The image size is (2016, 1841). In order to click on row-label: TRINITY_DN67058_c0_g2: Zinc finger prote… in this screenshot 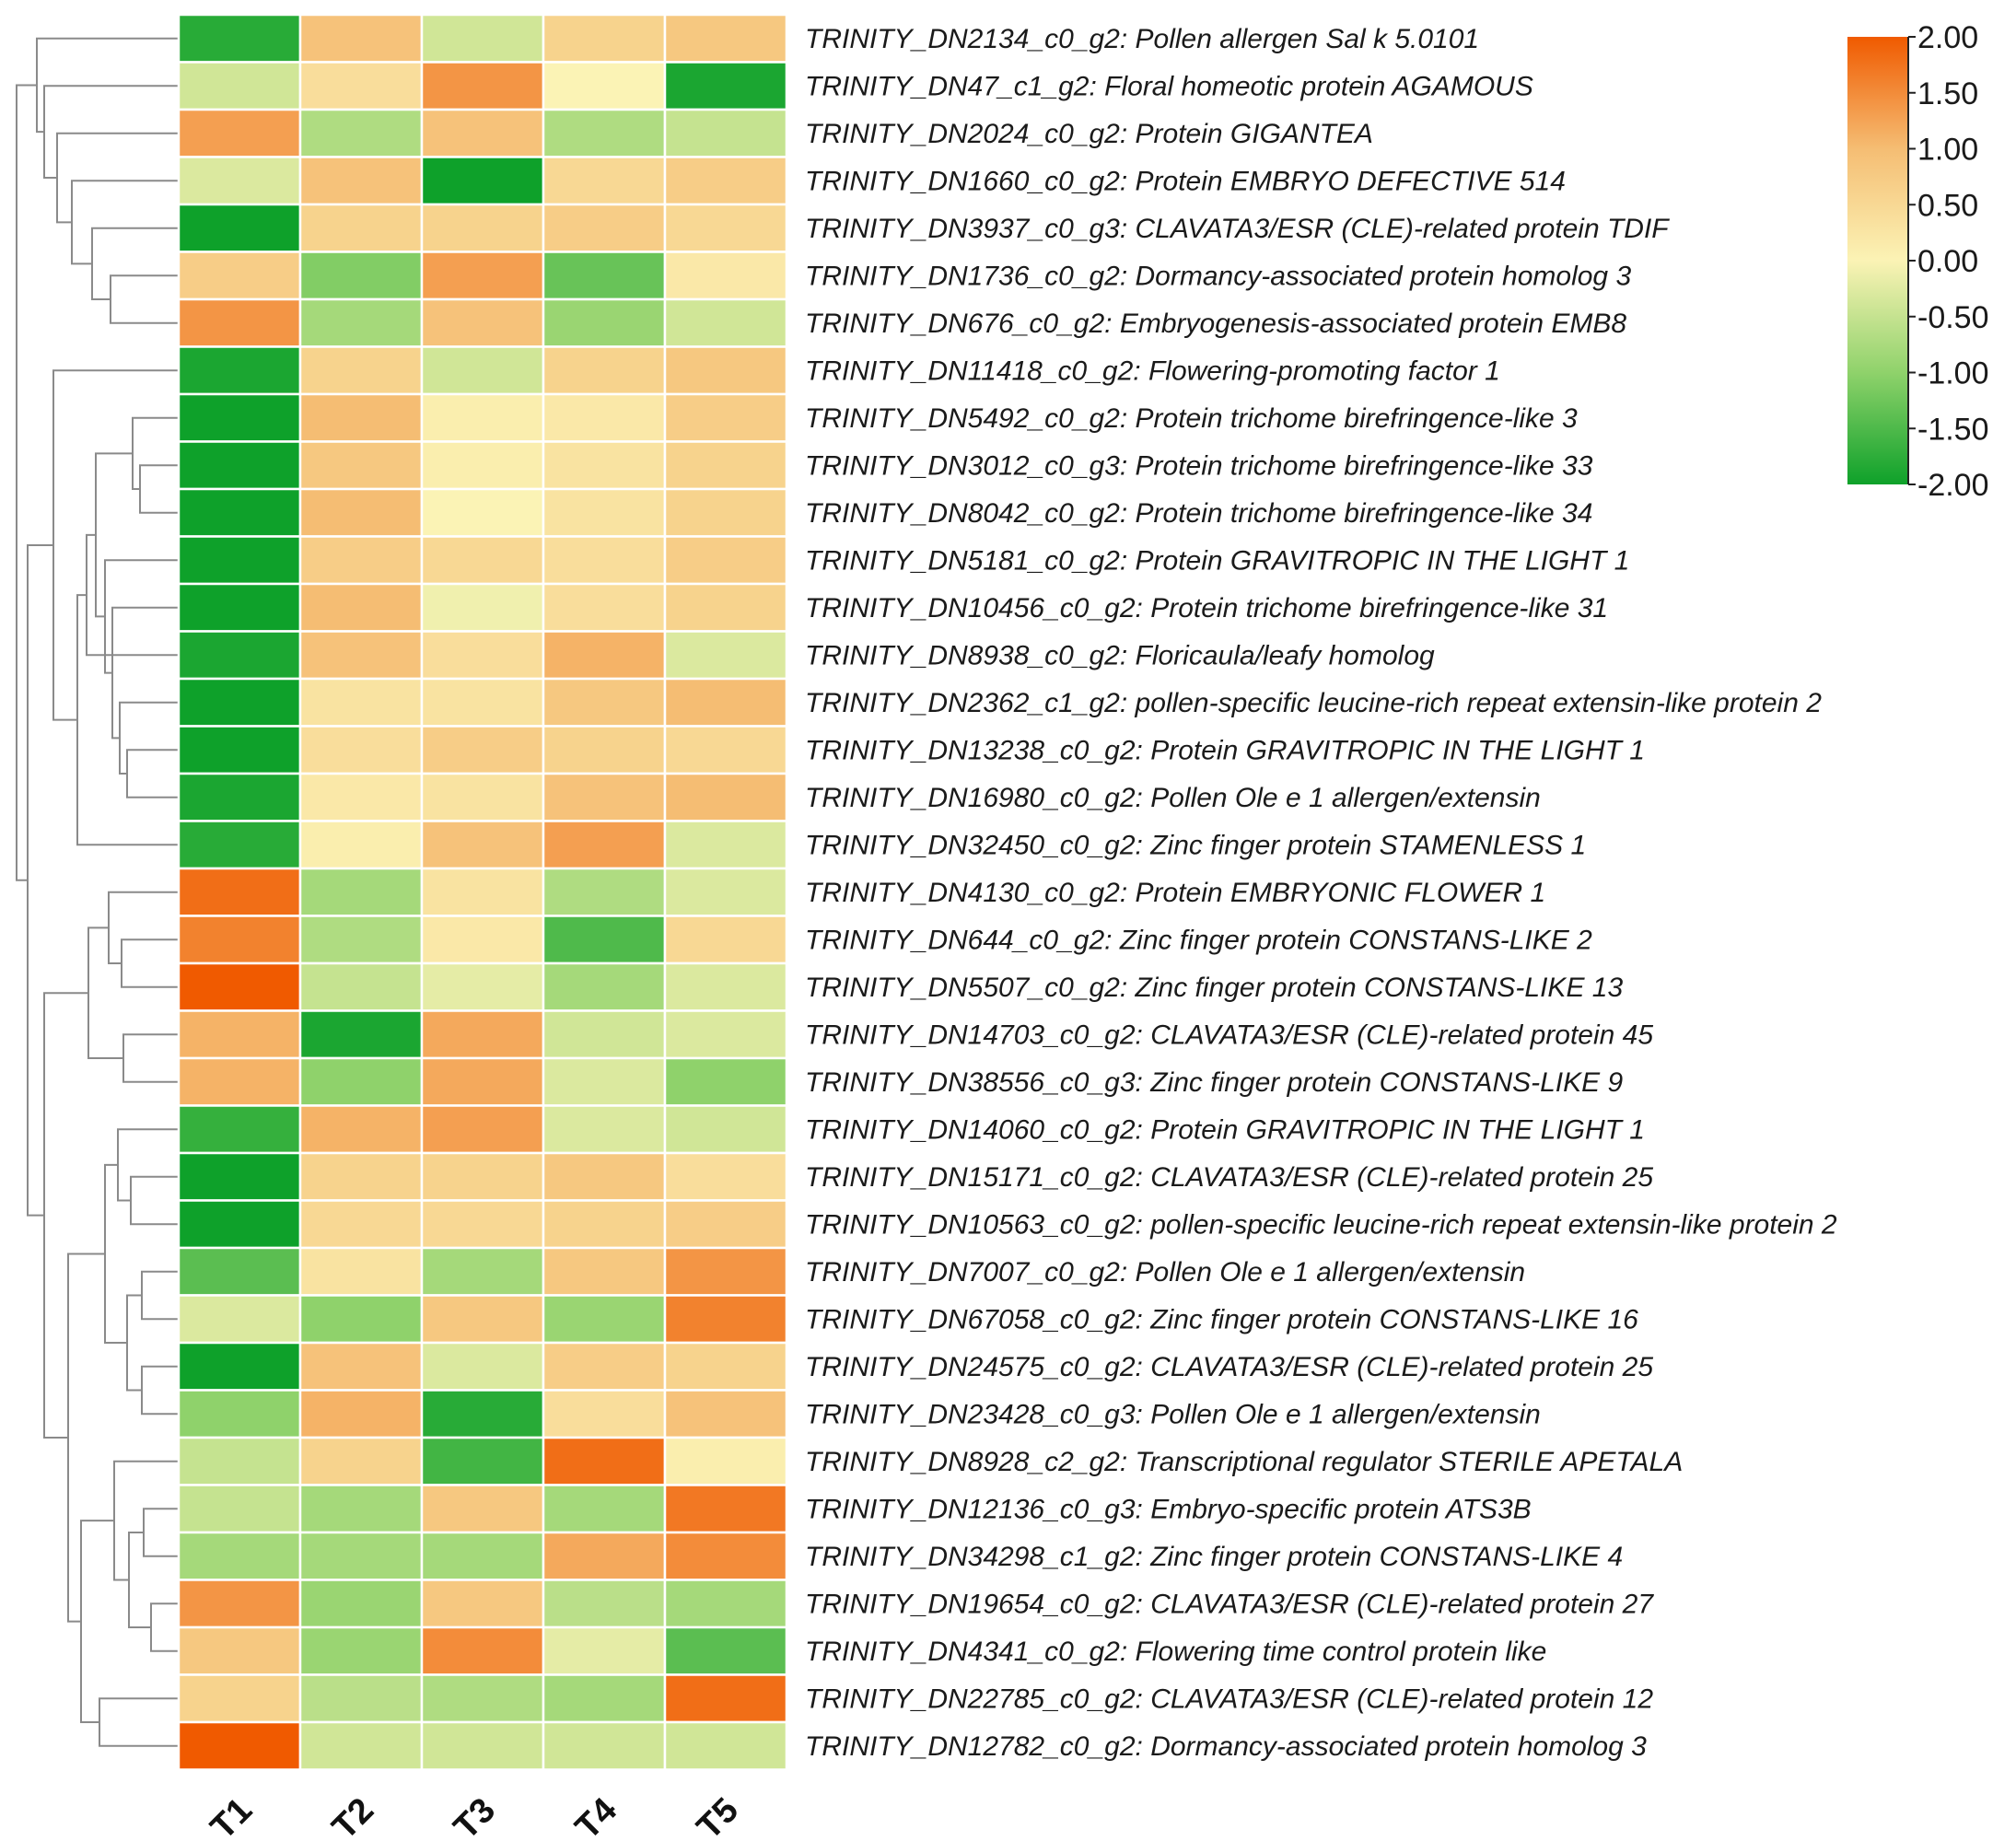, I will do `click(1221, 1319)`.